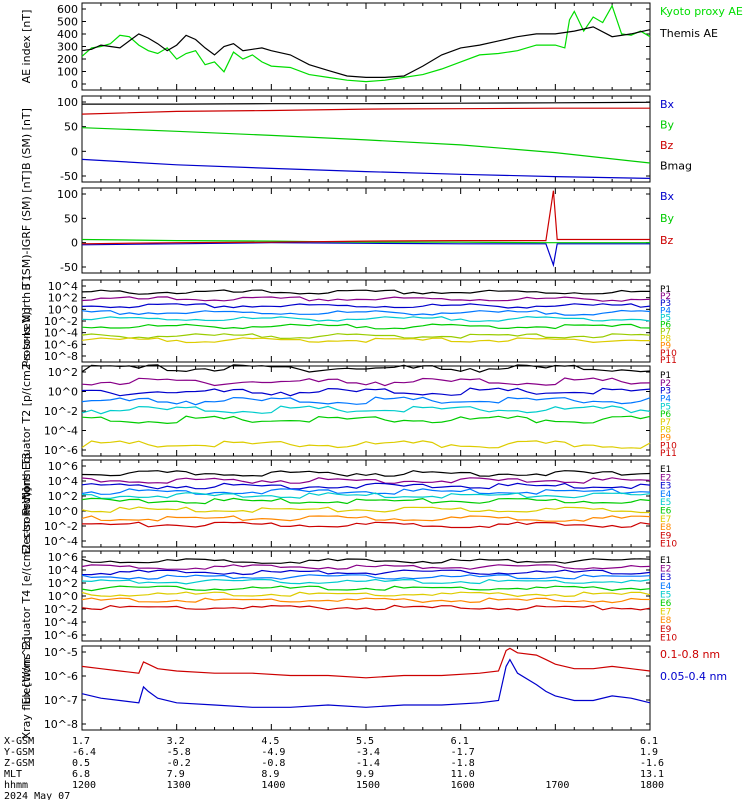 Image resolution: width=750 pixels, height=800 pixels. What do you see at coordinates (366, 663) in the screenshot?
I see `series-line-0-1-0-8-nm` at bounding box center [366, 663].